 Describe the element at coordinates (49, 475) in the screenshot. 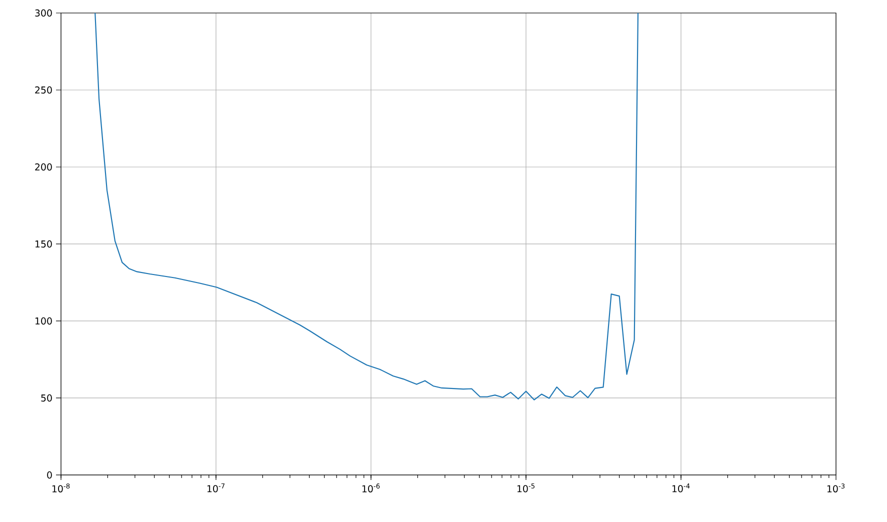

I see `y-tick-label: 0` at that location.